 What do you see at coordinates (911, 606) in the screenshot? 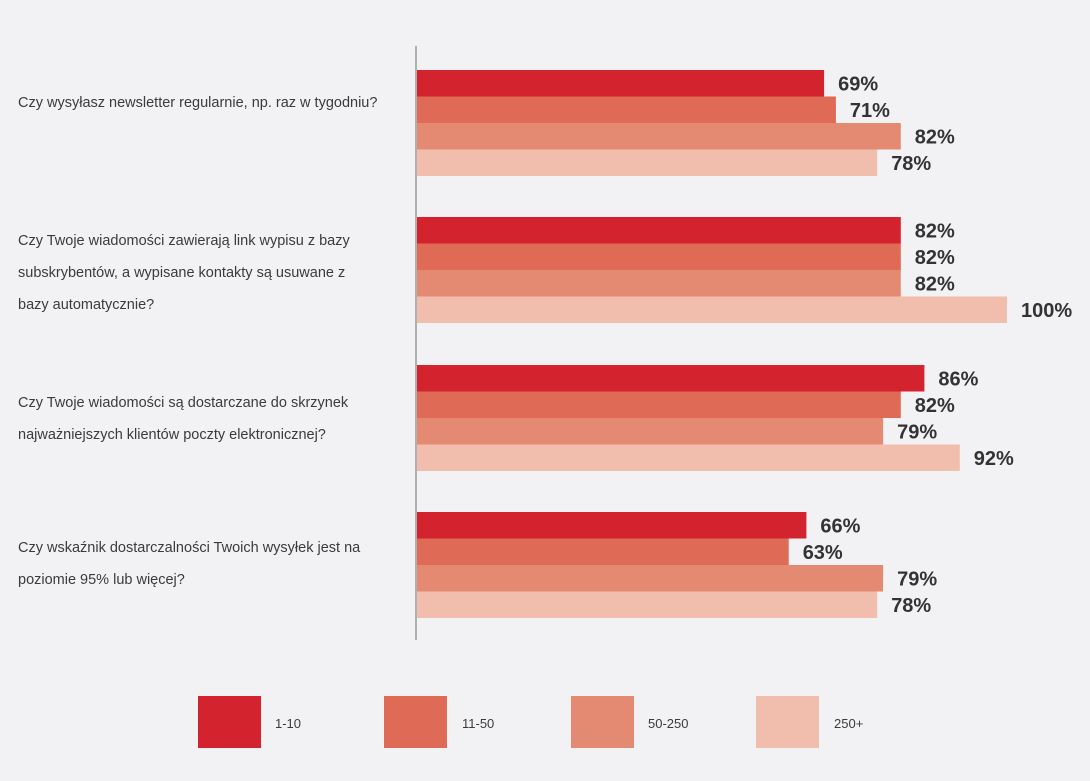
I see `data-label-q4-250+: 78%` at bounding box center [911, 606].